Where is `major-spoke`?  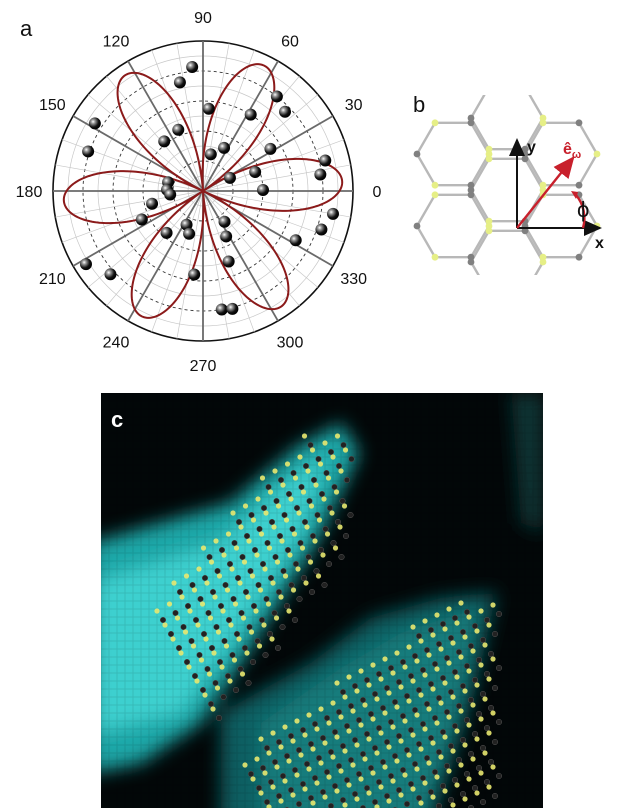 major-spoke is located at coordinates (165, 256).